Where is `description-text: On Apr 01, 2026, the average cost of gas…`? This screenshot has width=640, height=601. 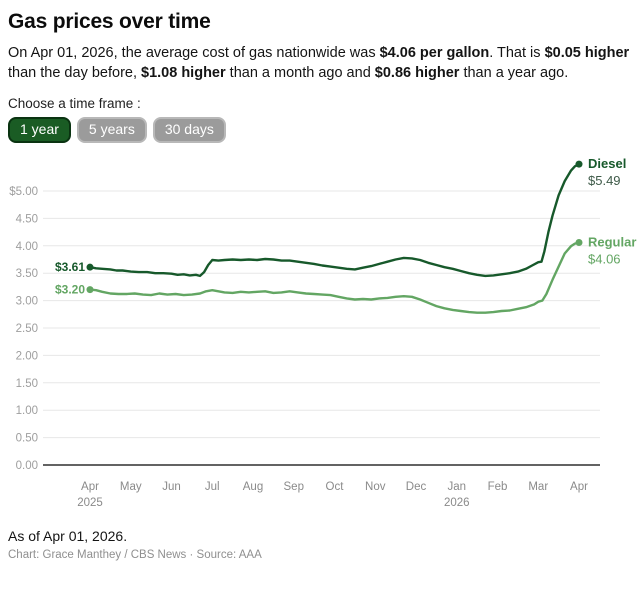 description-text: On Apr 01, 2026, the average cost of gas… is located at coordinates (194, 53).